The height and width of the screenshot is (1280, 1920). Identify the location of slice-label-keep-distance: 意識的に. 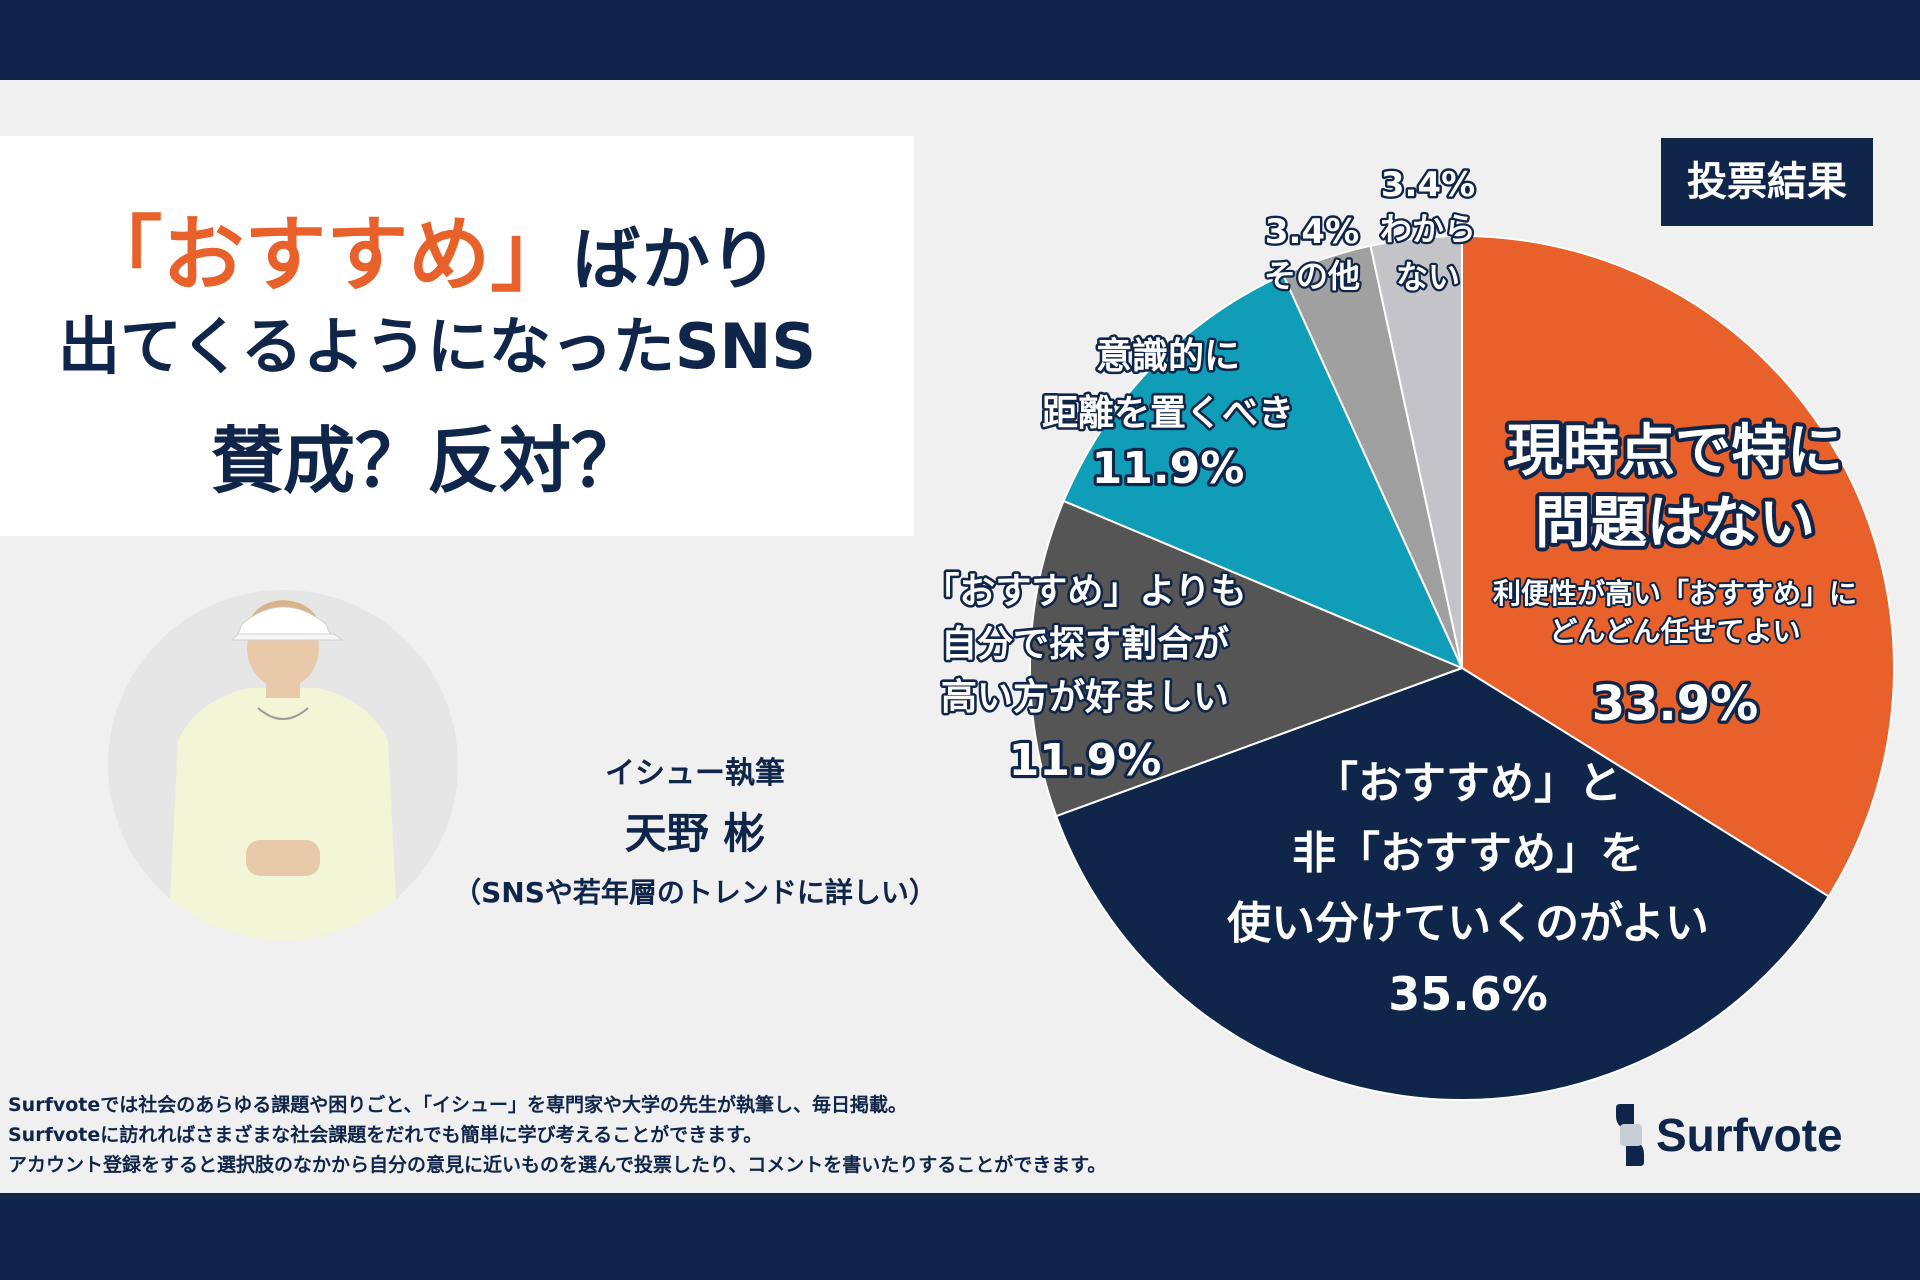
(1168, 356).